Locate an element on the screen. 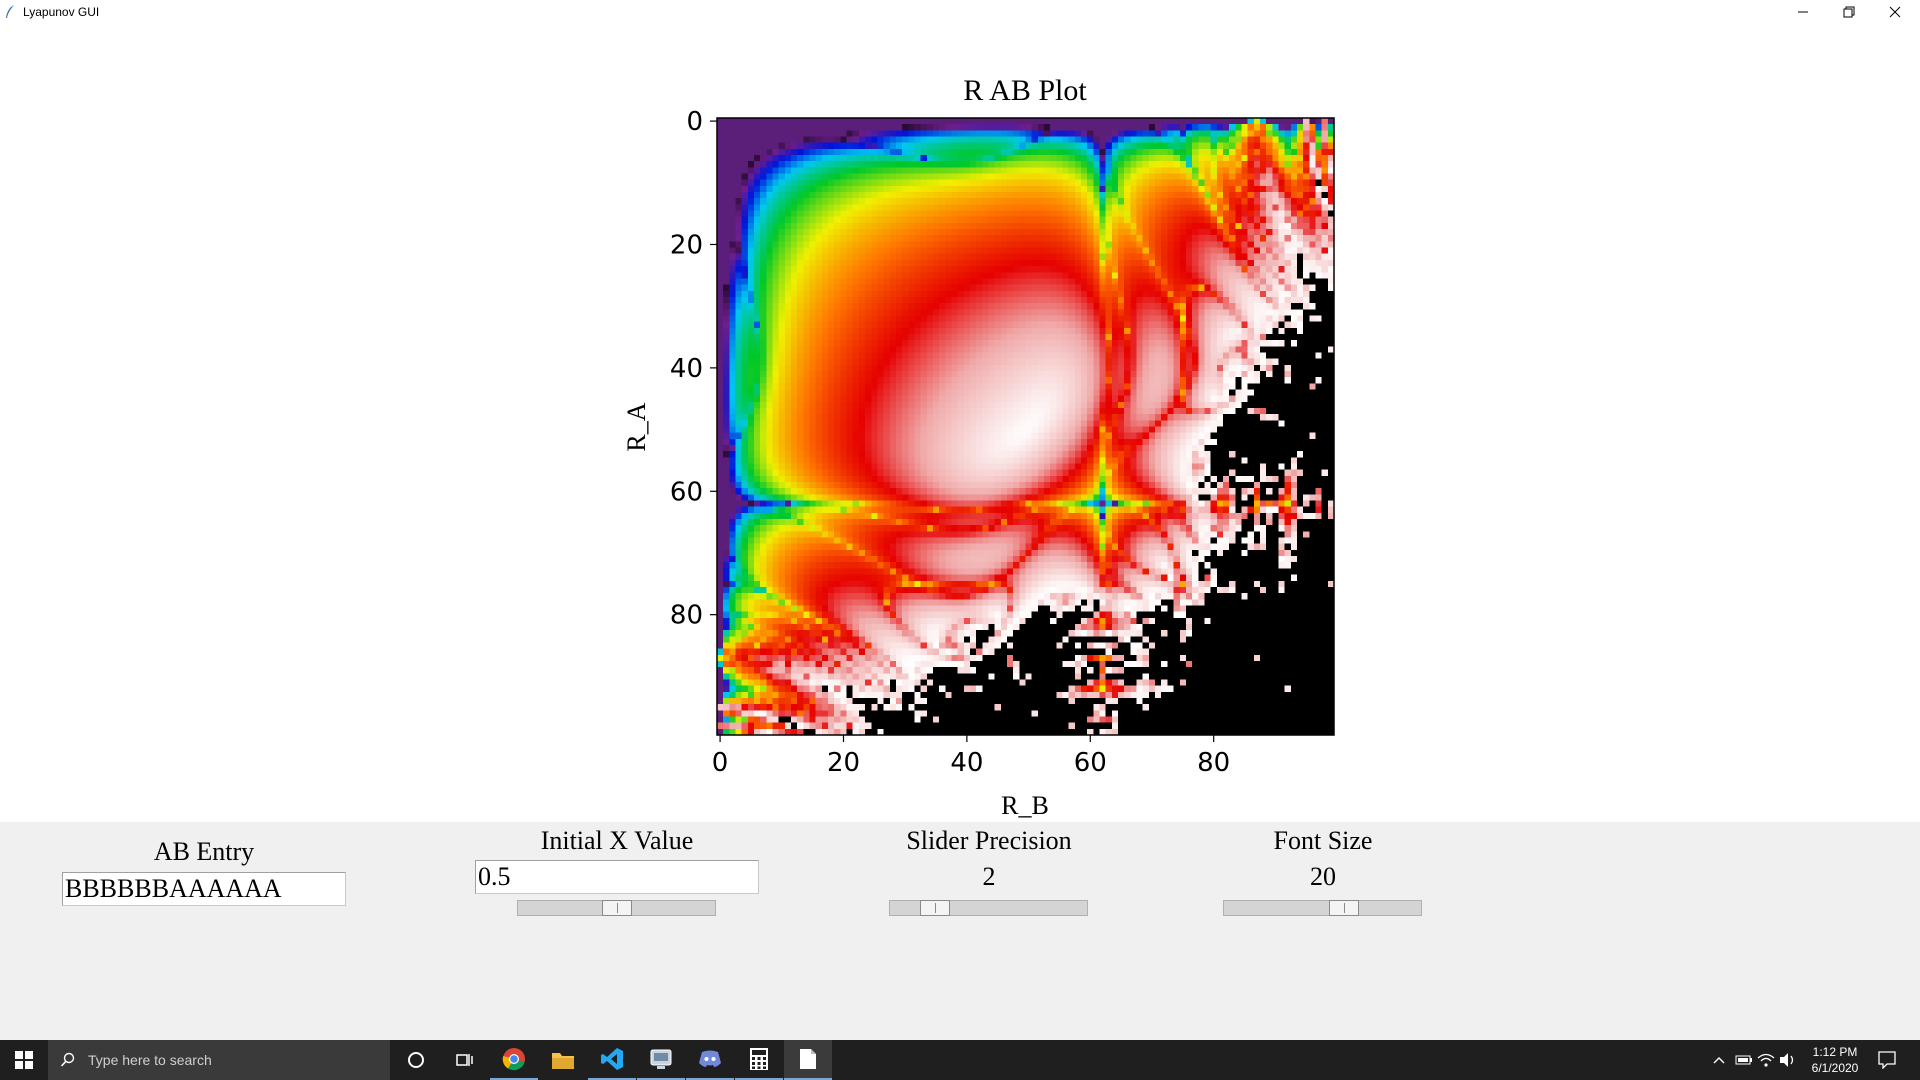  x-axis: 0 20 40 60 80 is located at coordinates (971, 756).